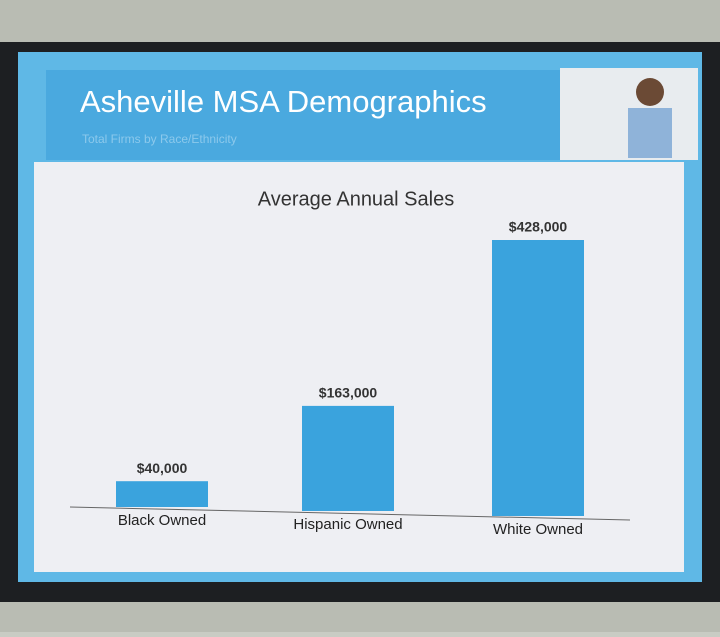 The height and width of the screenshot is (637, 720). What do you see at coordinates (162, 468) in the screenshot?
I see `data-label: $40,000` at bounding box center [162, 468].